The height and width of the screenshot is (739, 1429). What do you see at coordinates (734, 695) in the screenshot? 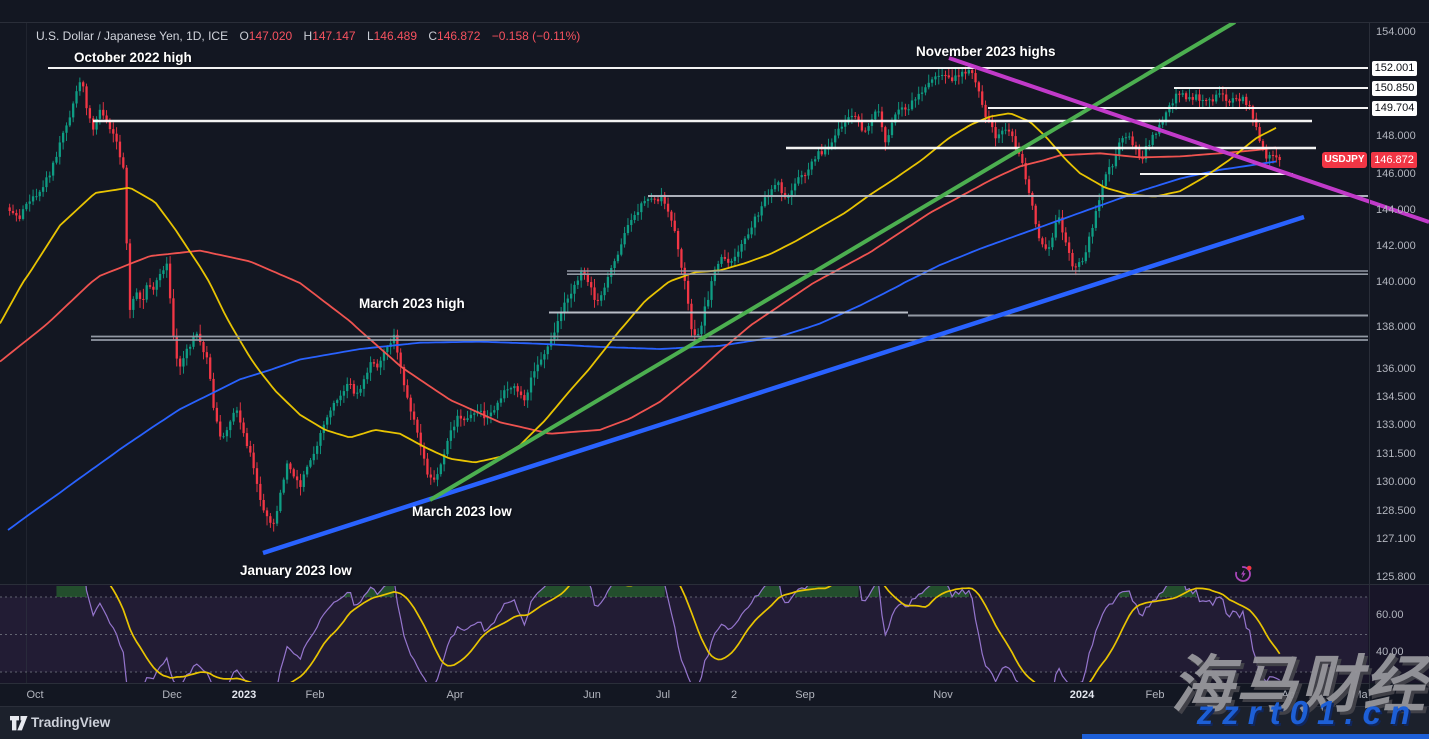
I see `time-tick-label: 2` at bounding box center [734, 695].